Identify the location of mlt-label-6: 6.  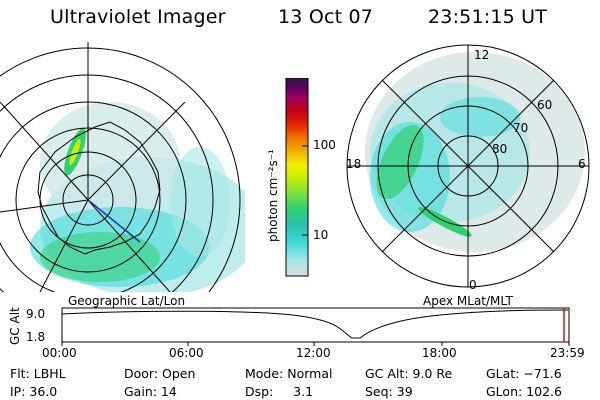
(582, 164).